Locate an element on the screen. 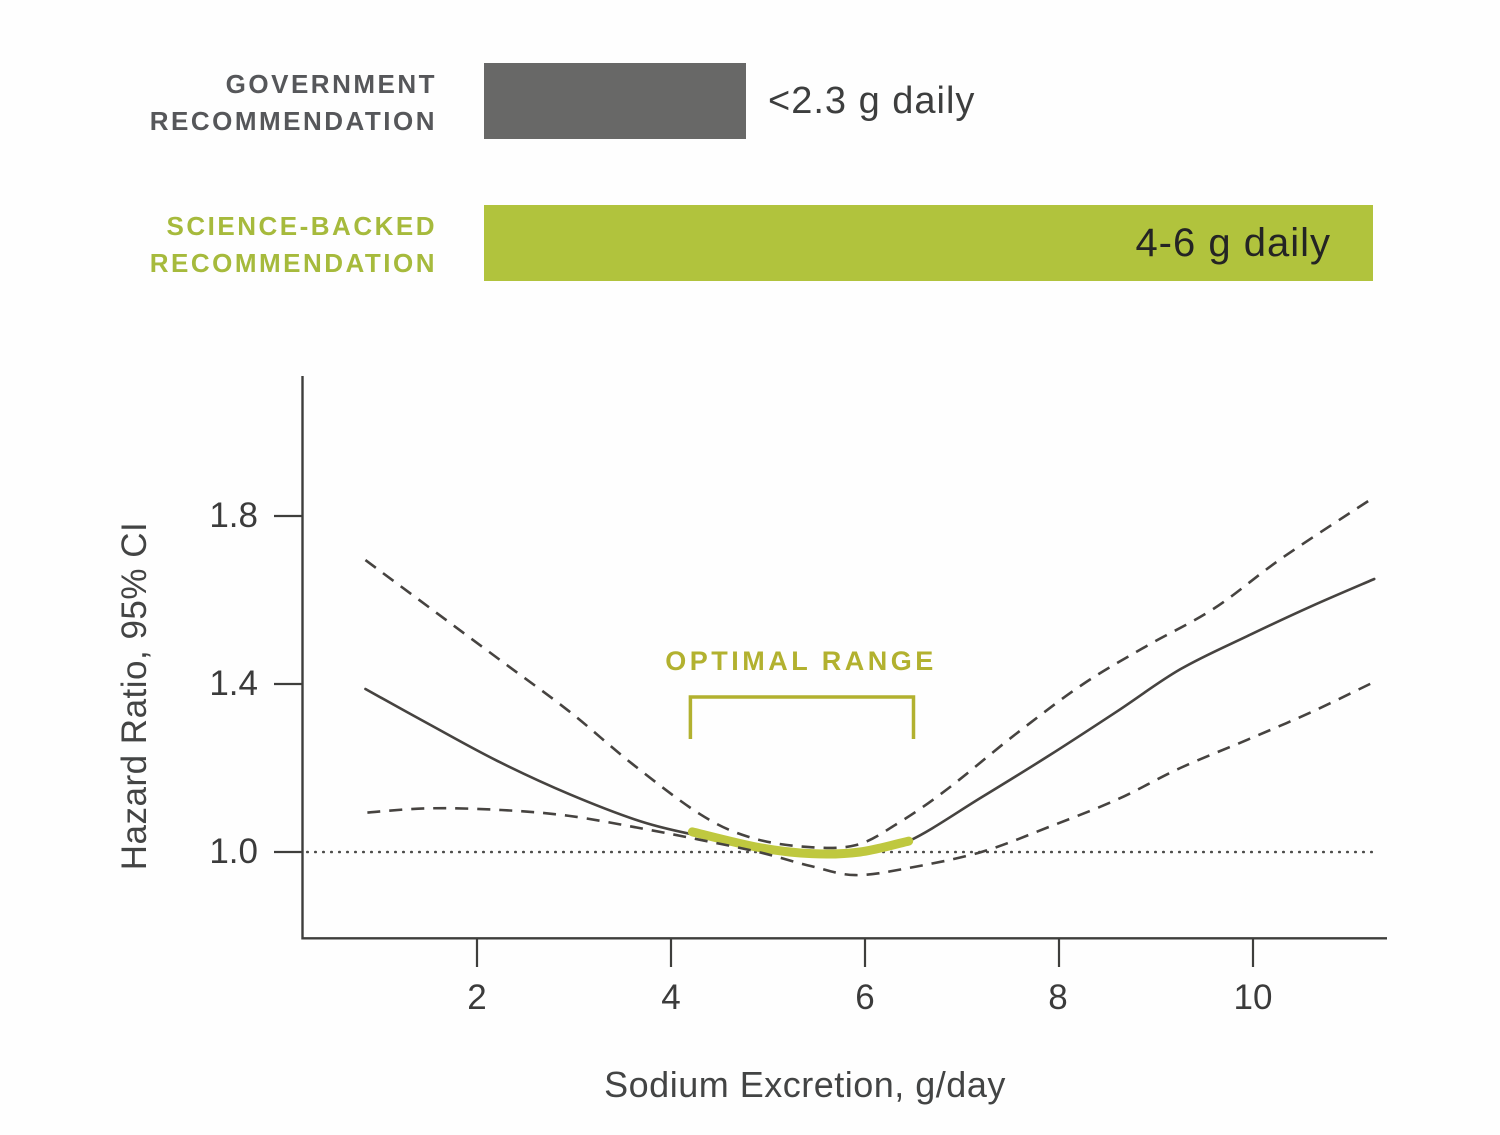 The height and width of the screenshot is (1135, 1500). x-tick-label-4: 4 is located at coordinates (671, 997).